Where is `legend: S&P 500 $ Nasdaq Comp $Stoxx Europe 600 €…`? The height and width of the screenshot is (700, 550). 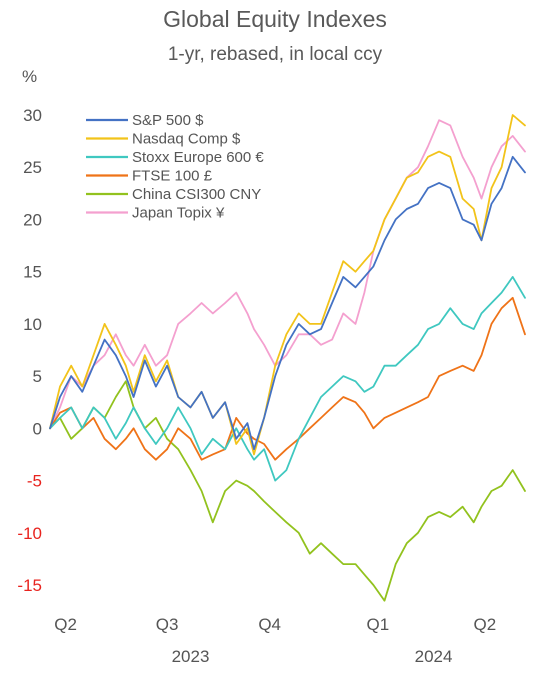 legend: S&P 500 $ Nasdaq Comp $Stoxx Europe 600 €… is located at coordinates (175, 167).